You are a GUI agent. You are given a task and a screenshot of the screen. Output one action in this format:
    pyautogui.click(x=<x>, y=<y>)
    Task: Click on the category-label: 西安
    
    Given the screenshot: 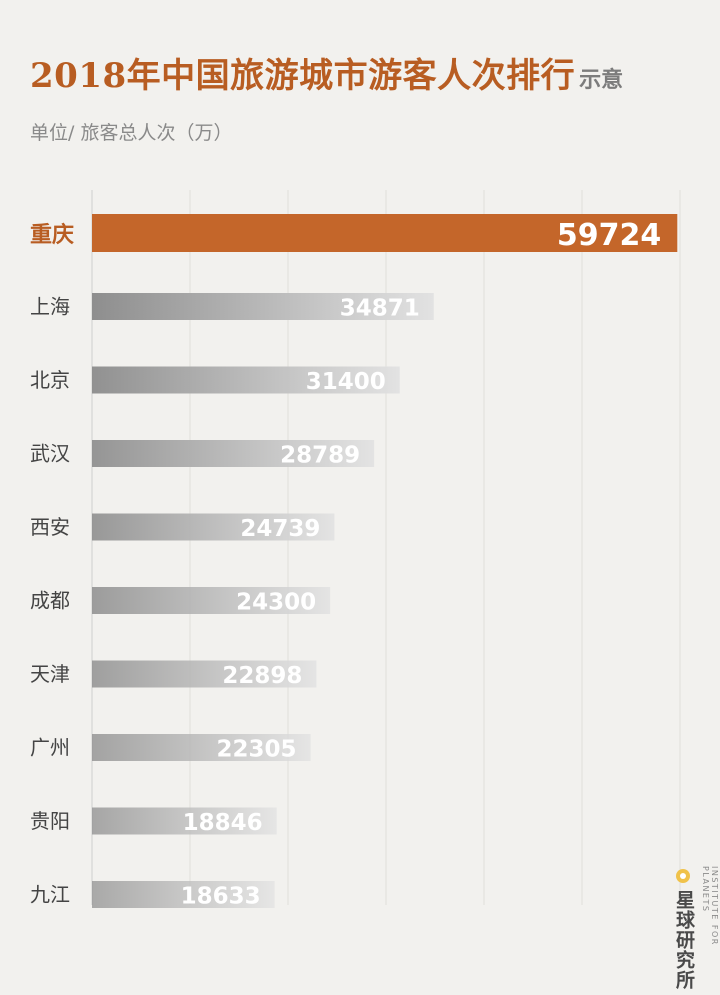 What is the action you would take?
    pyautogui.click(x=50, y=527)
    